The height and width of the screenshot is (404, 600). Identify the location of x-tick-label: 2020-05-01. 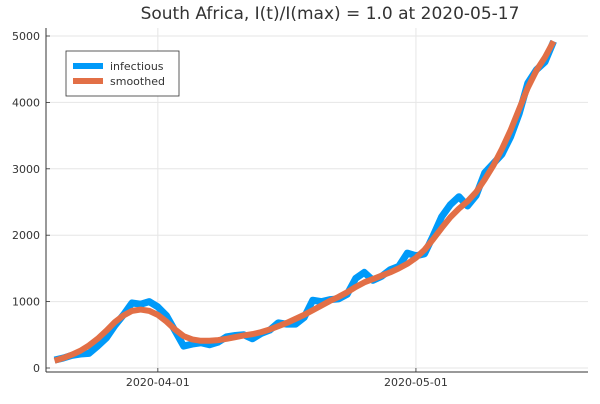
(416, 382).